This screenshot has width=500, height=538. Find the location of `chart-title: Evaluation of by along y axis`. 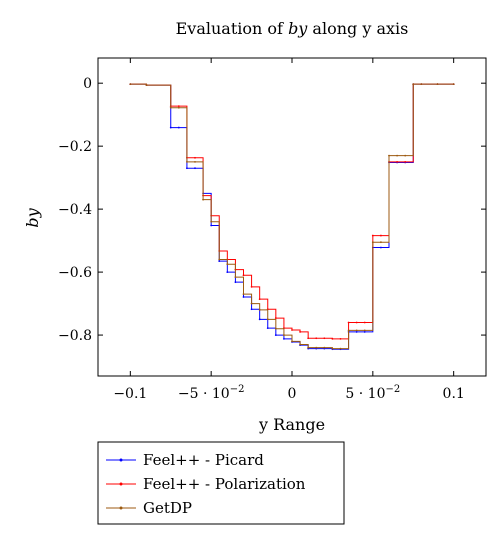

chart-title: Evaluation of by along y axis is located at coordinates (292, 28).